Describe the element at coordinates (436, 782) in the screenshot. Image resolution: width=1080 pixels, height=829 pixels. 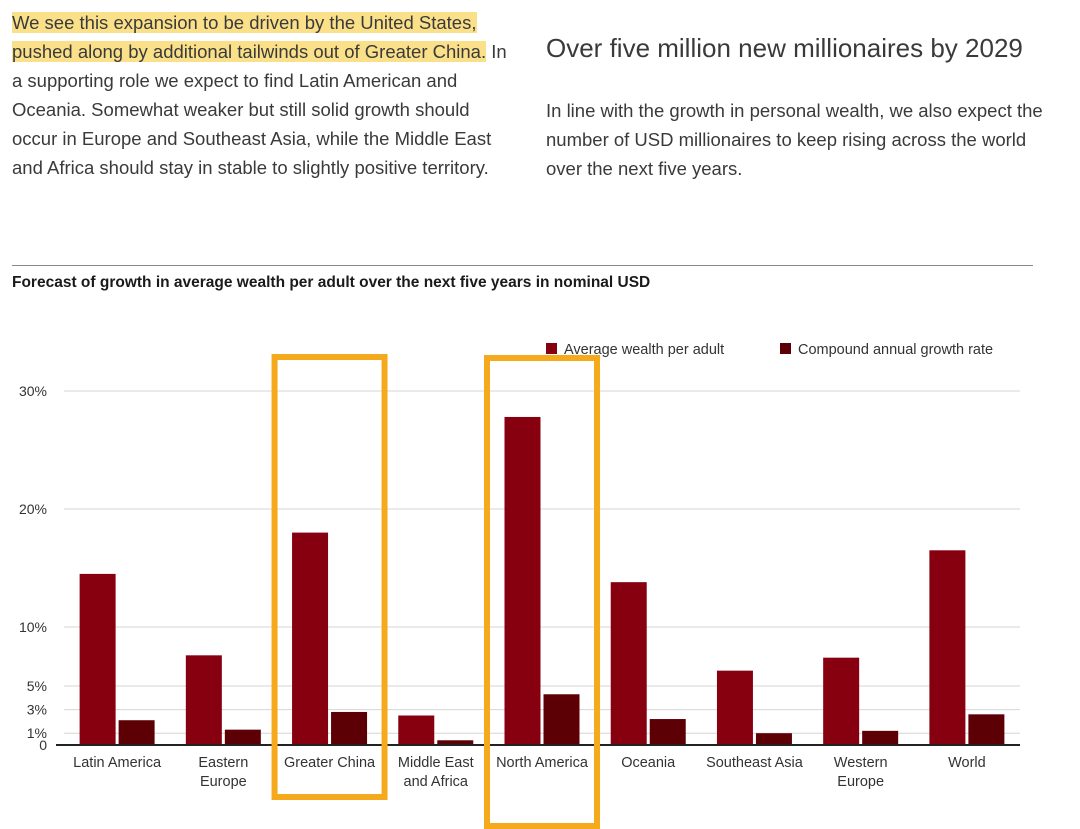
I see `x-tick-label: and Africa` at that location.